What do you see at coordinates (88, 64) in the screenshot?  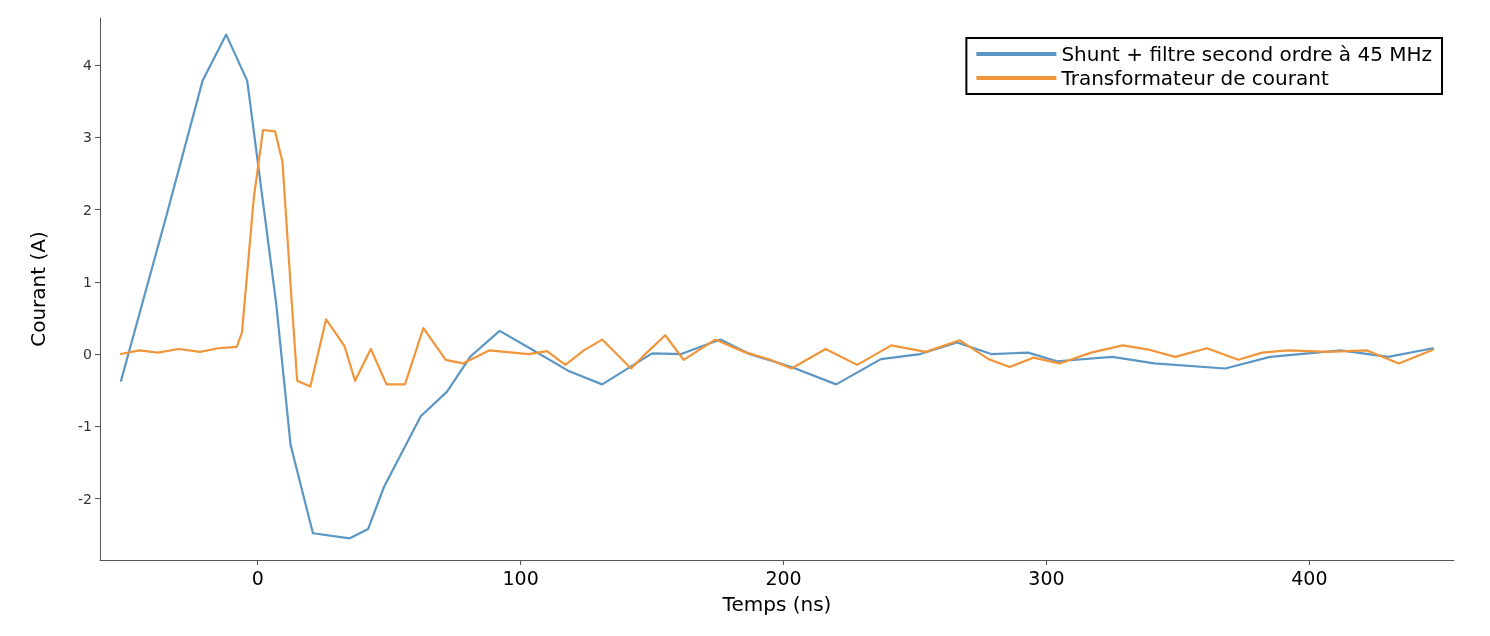 I see `y-tick-label: 4` at bounding box center [88, 64].